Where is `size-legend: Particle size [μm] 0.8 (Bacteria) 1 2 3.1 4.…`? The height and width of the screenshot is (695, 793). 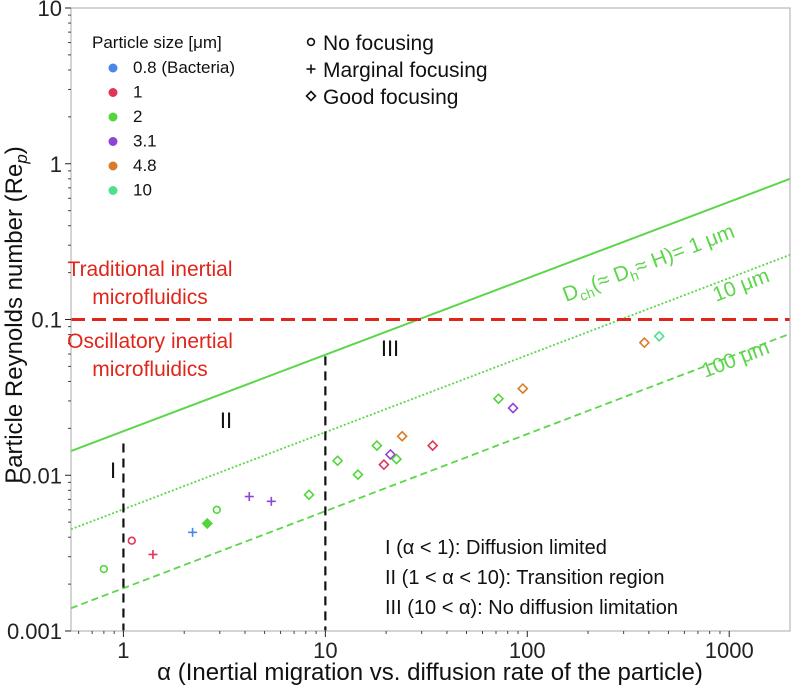
size-legend: Particle size [μm] 0.8 (Bacteria) 1 2 3.1 4.… is located at coordinates (163, 116).